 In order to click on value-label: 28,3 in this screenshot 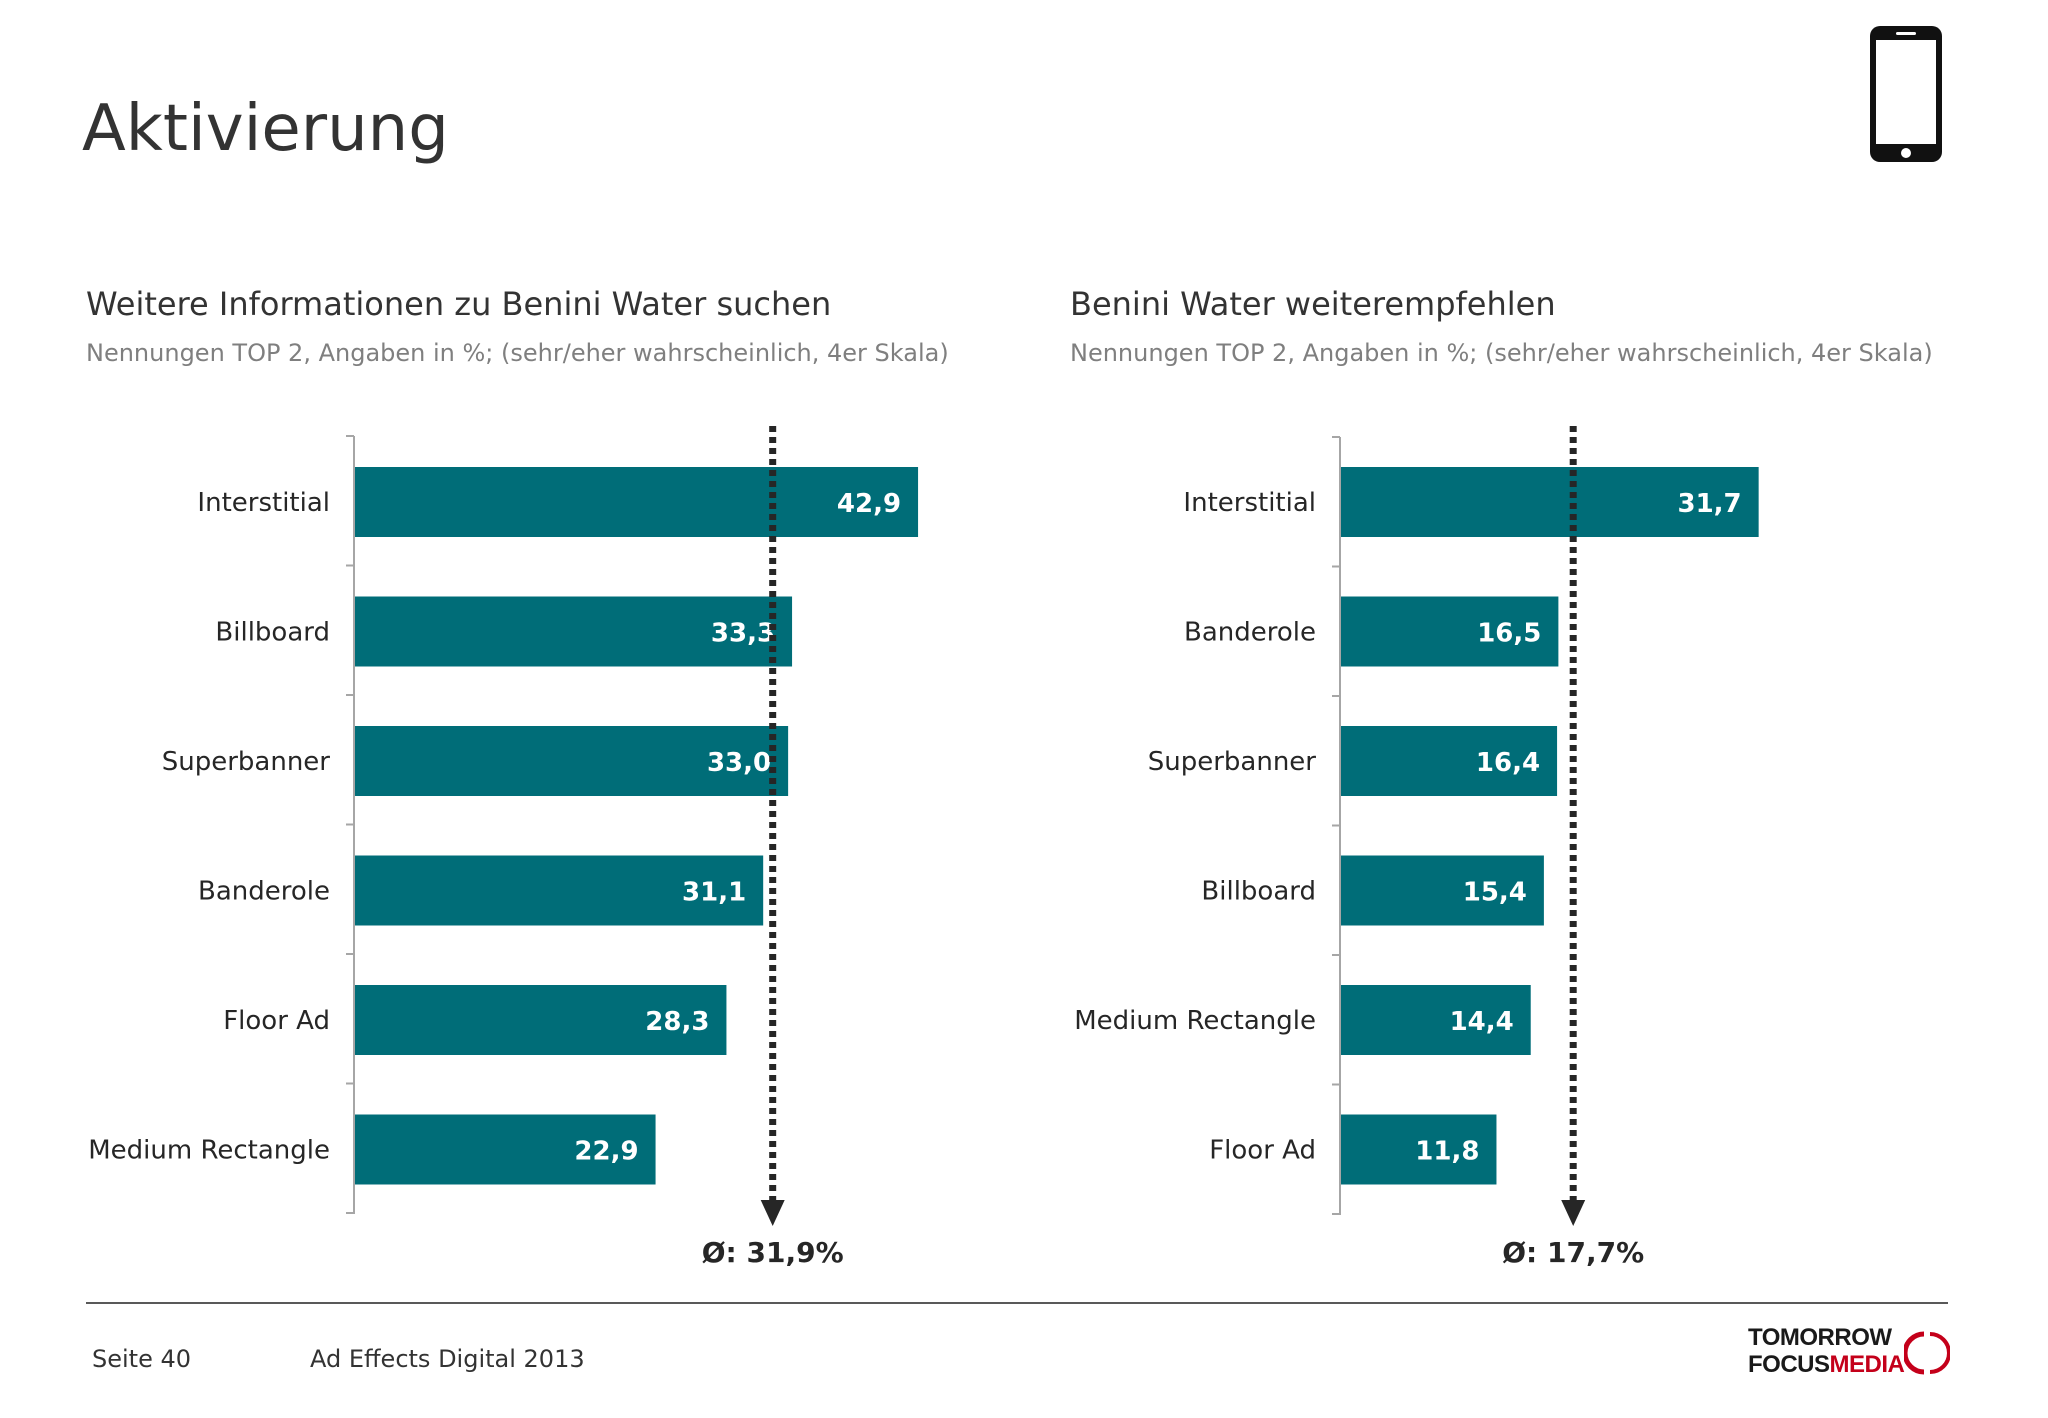, I will do `click(677, 1022)`.